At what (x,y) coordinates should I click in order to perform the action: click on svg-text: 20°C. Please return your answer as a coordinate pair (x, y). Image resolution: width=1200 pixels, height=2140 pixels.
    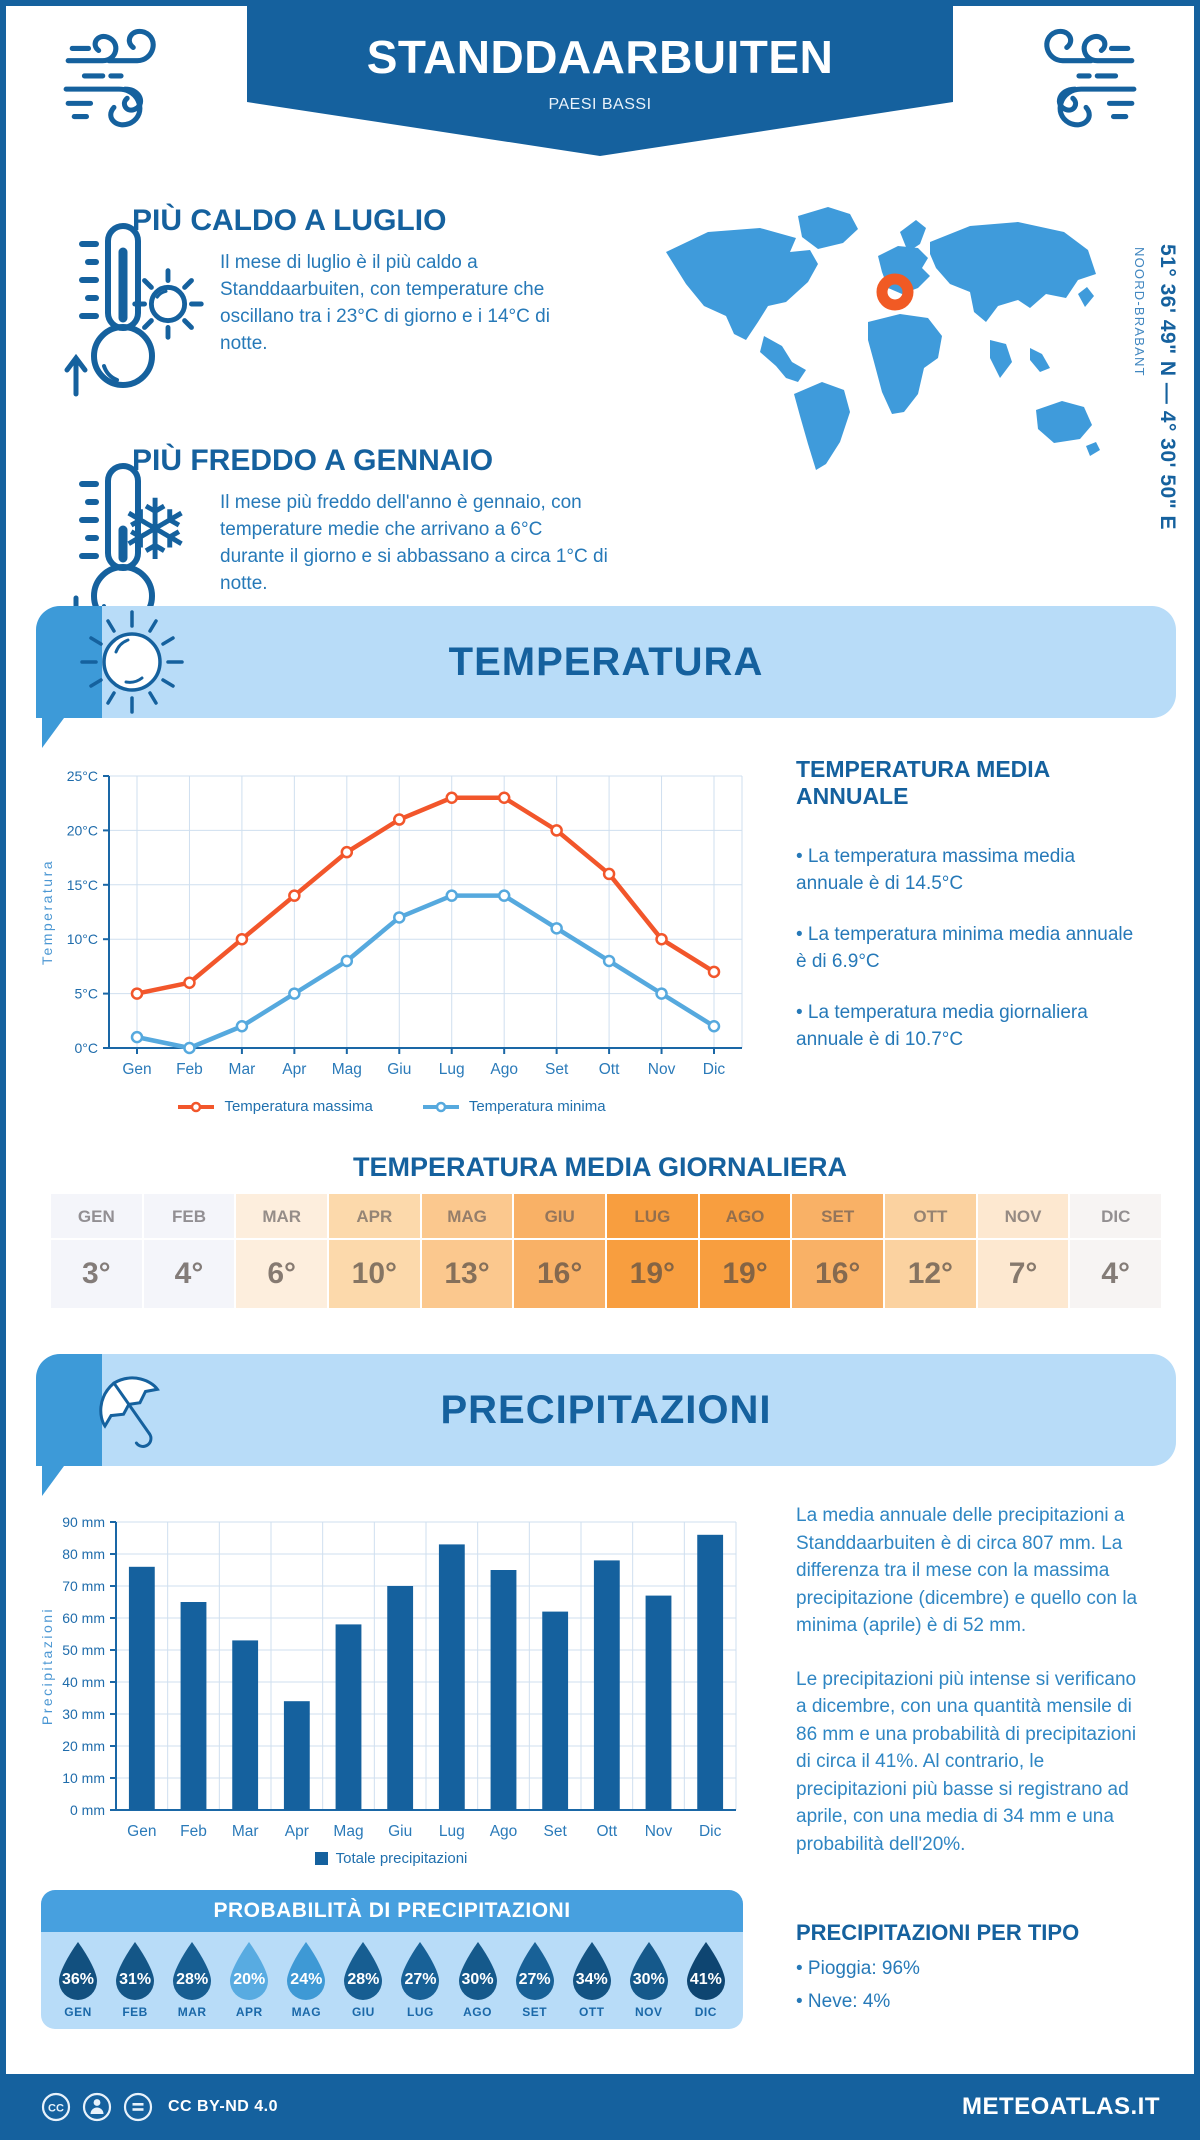
    Looking at the image, I should click on (82, 830).